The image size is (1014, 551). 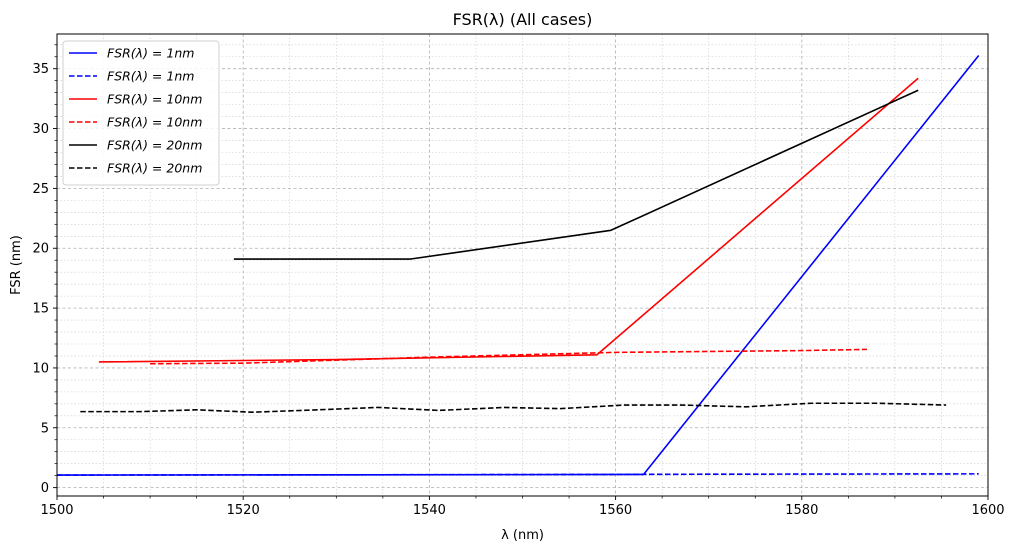 I want to click on y-axis-label: FSR (nm), so click(x=16, y=265).